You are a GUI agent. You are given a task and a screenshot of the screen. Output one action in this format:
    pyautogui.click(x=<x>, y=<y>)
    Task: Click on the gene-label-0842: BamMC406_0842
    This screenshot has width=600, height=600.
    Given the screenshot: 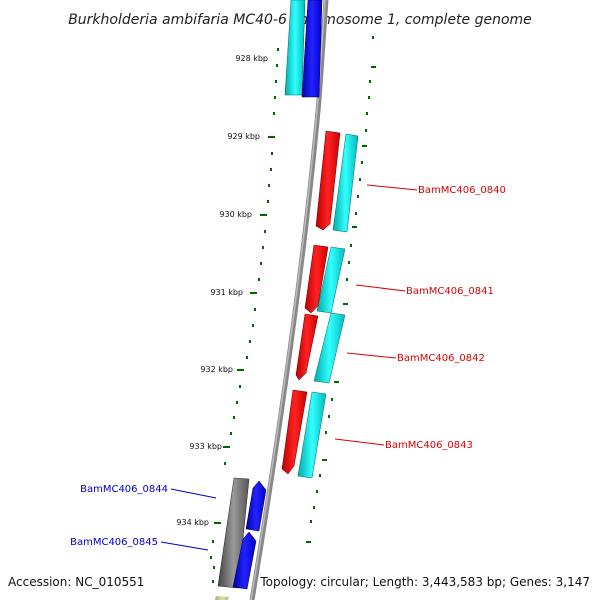 What is the action you would take?
    pyautogui.click(x=441, y=358)
    